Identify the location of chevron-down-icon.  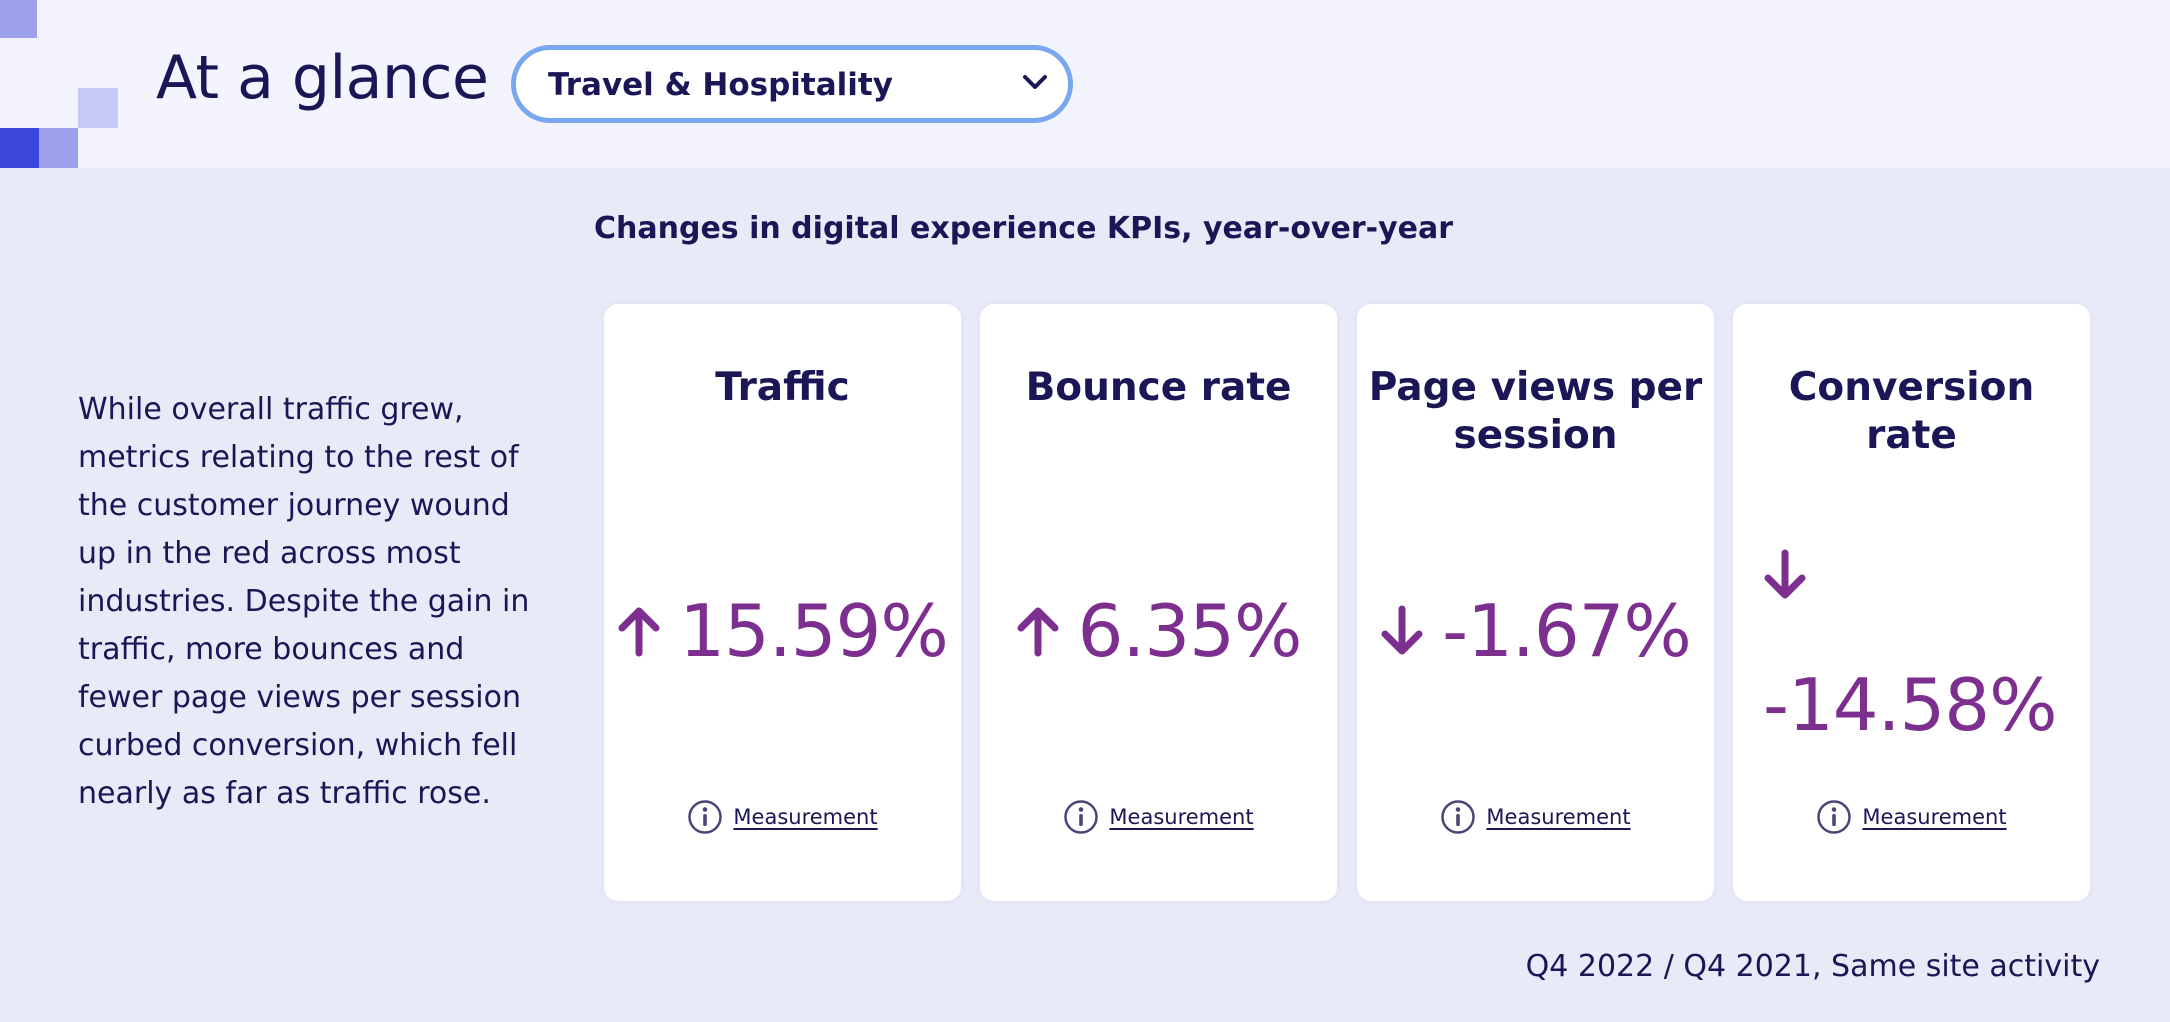
(1035, 82).